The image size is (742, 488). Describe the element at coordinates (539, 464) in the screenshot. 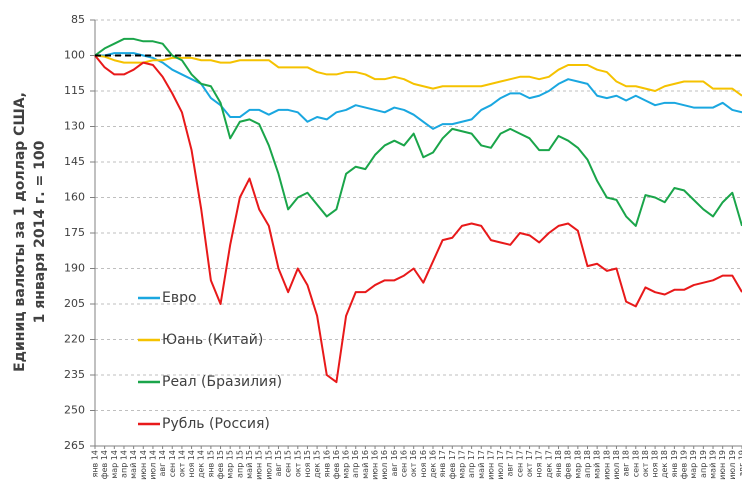

I see `x-tick-label: ноя 17` at that location.